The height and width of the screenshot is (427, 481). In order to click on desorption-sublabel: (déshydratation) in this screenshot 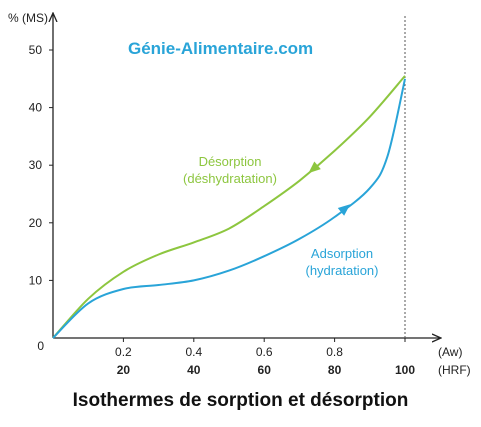, I will do `click(230, 178)`.